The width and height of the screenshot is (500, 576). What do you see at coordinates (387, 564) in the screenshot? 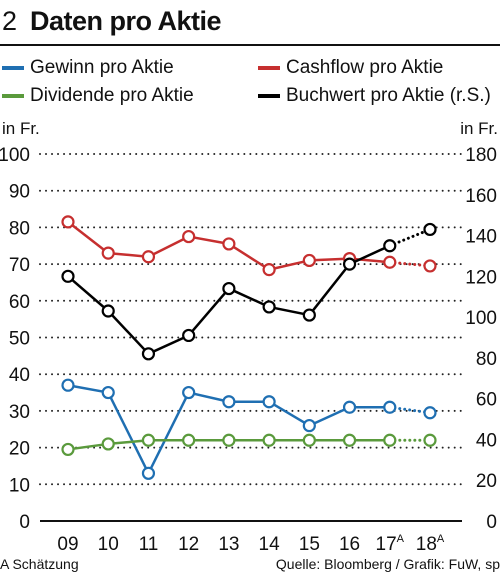
I see `source-credit: Quelle: Bloomberg / Grafik: FuW, sp` at bounding box center [387, 564].